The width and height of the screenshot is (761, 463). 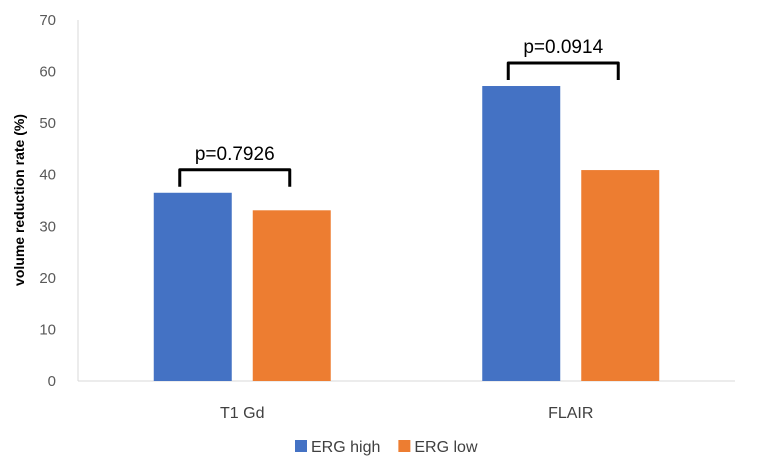 What do you see at coordinates (521, 234) in the screenshot?
I see `bar-erg-high-flair` at bounding box center [521, 234].